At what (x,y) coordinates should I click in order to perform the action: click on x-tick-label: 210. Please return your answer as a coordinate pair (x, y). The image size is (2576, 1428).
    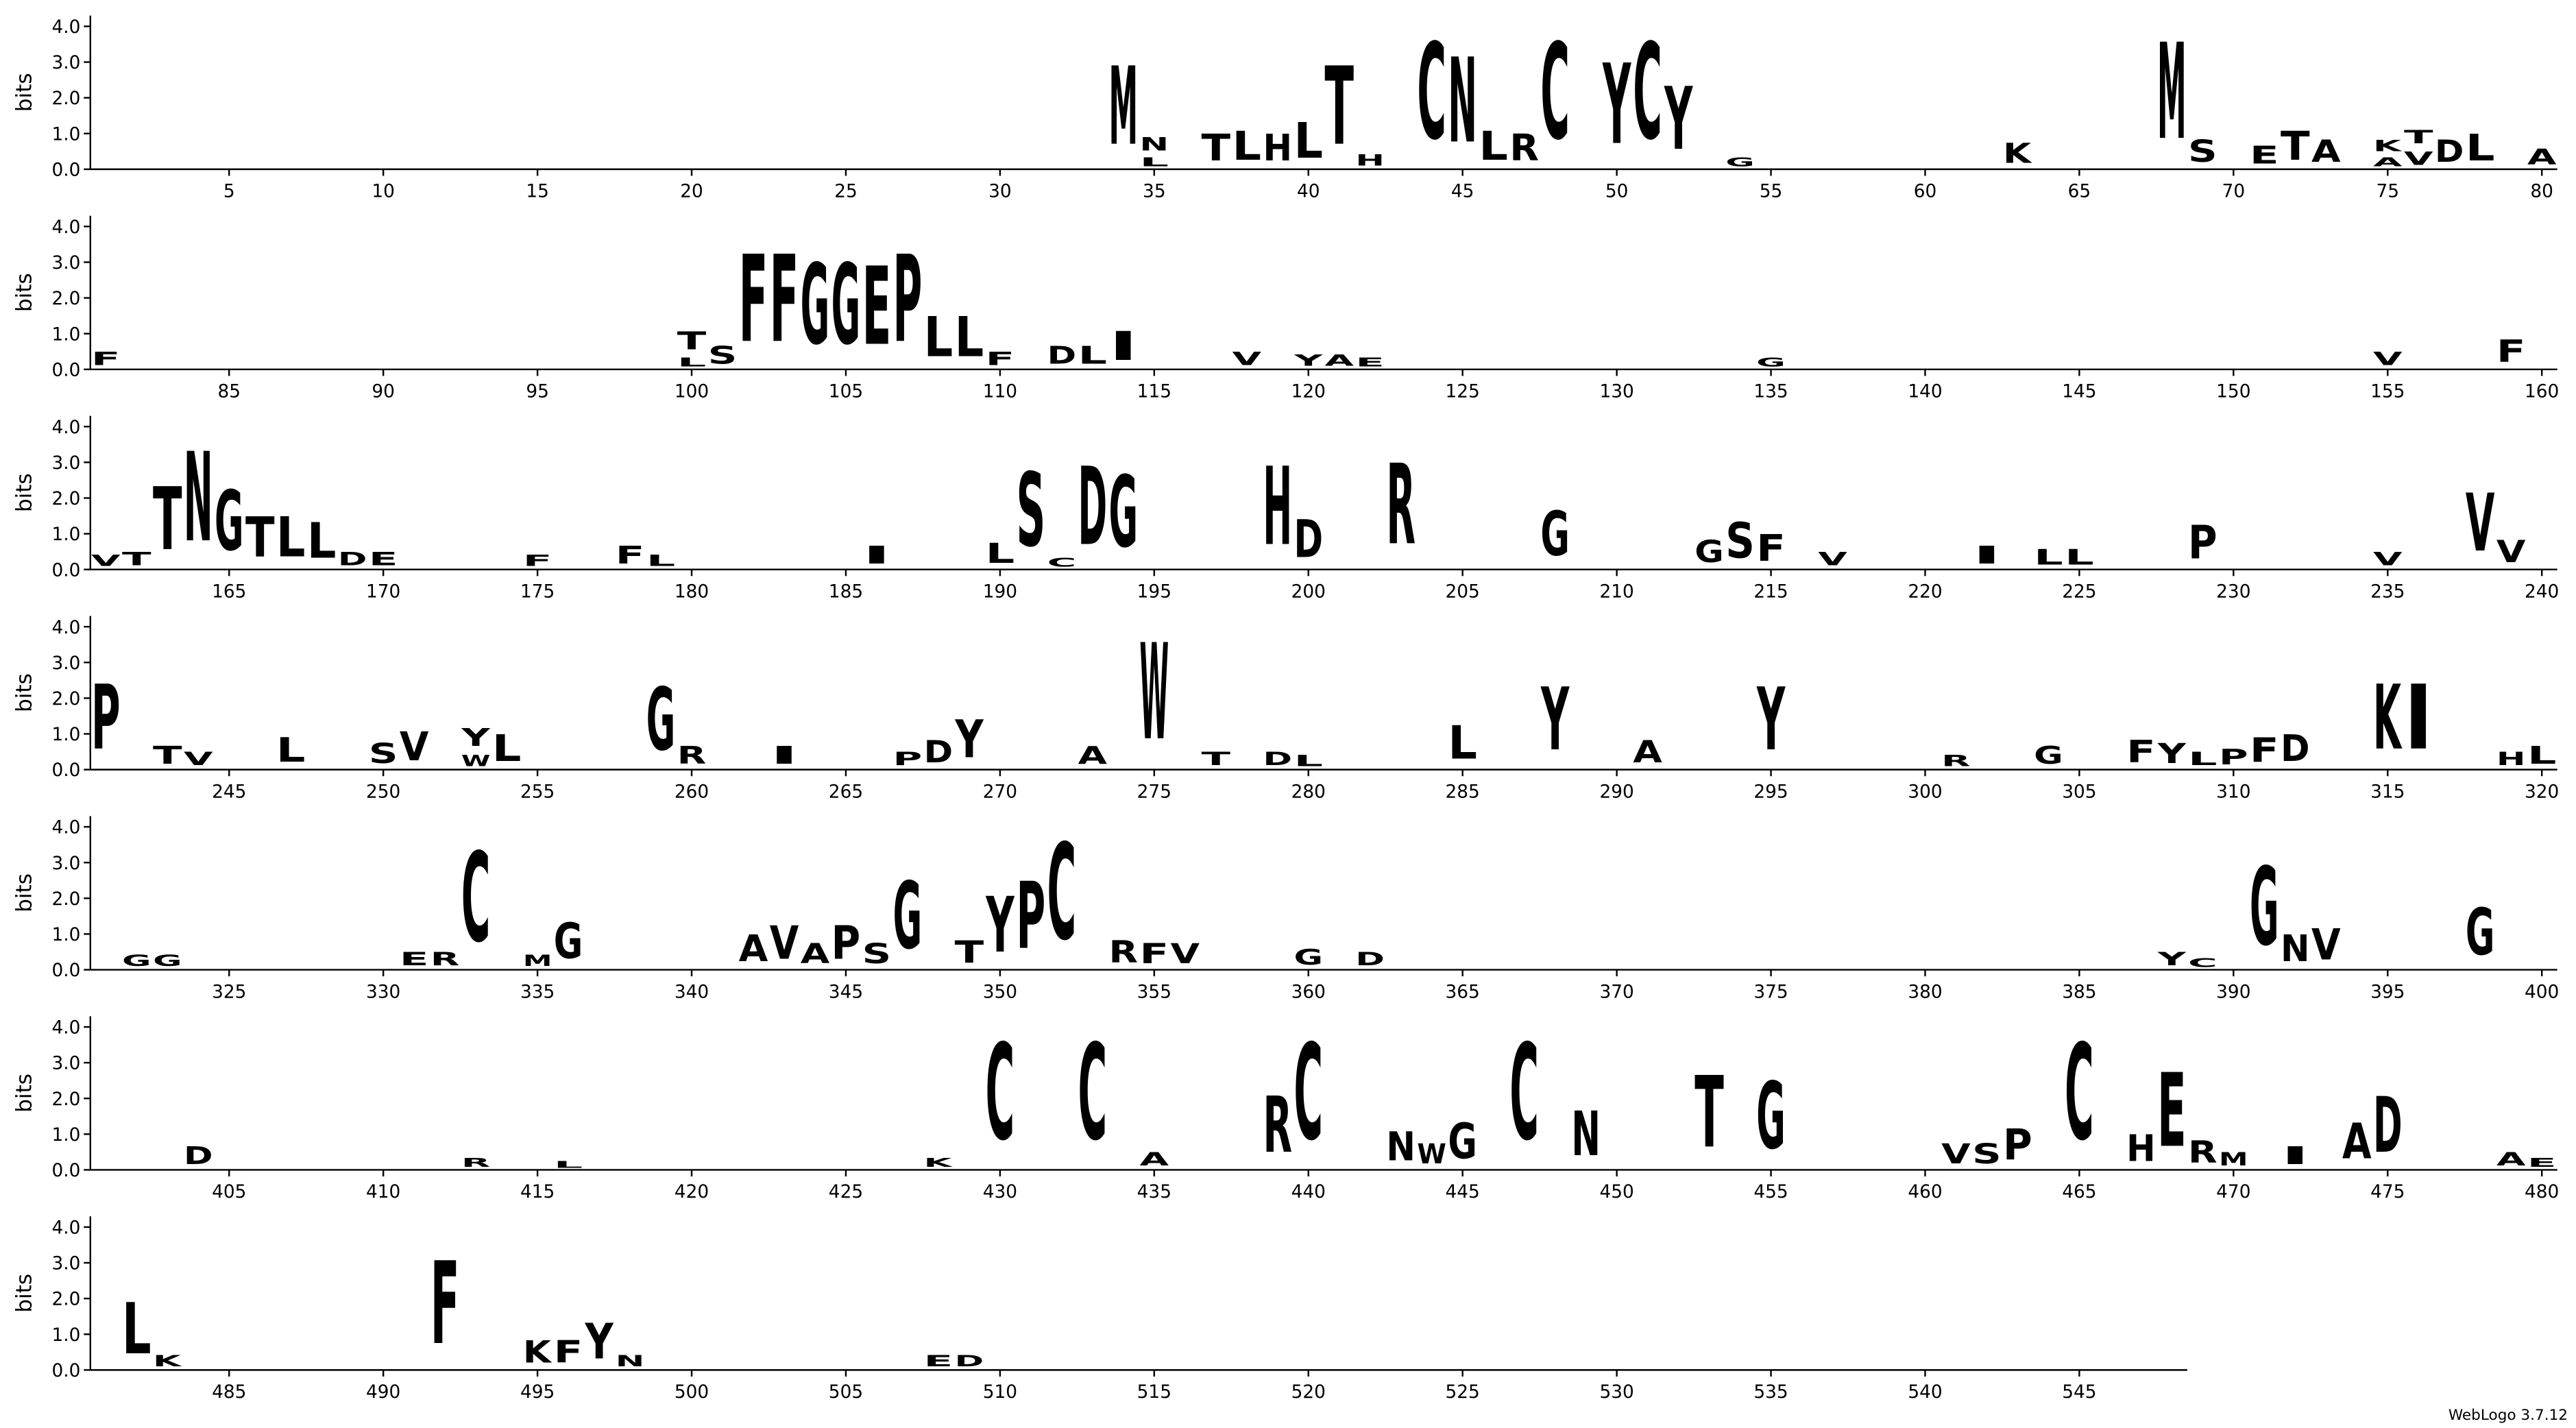
    Looking at the image, I should click on (1616, 591).